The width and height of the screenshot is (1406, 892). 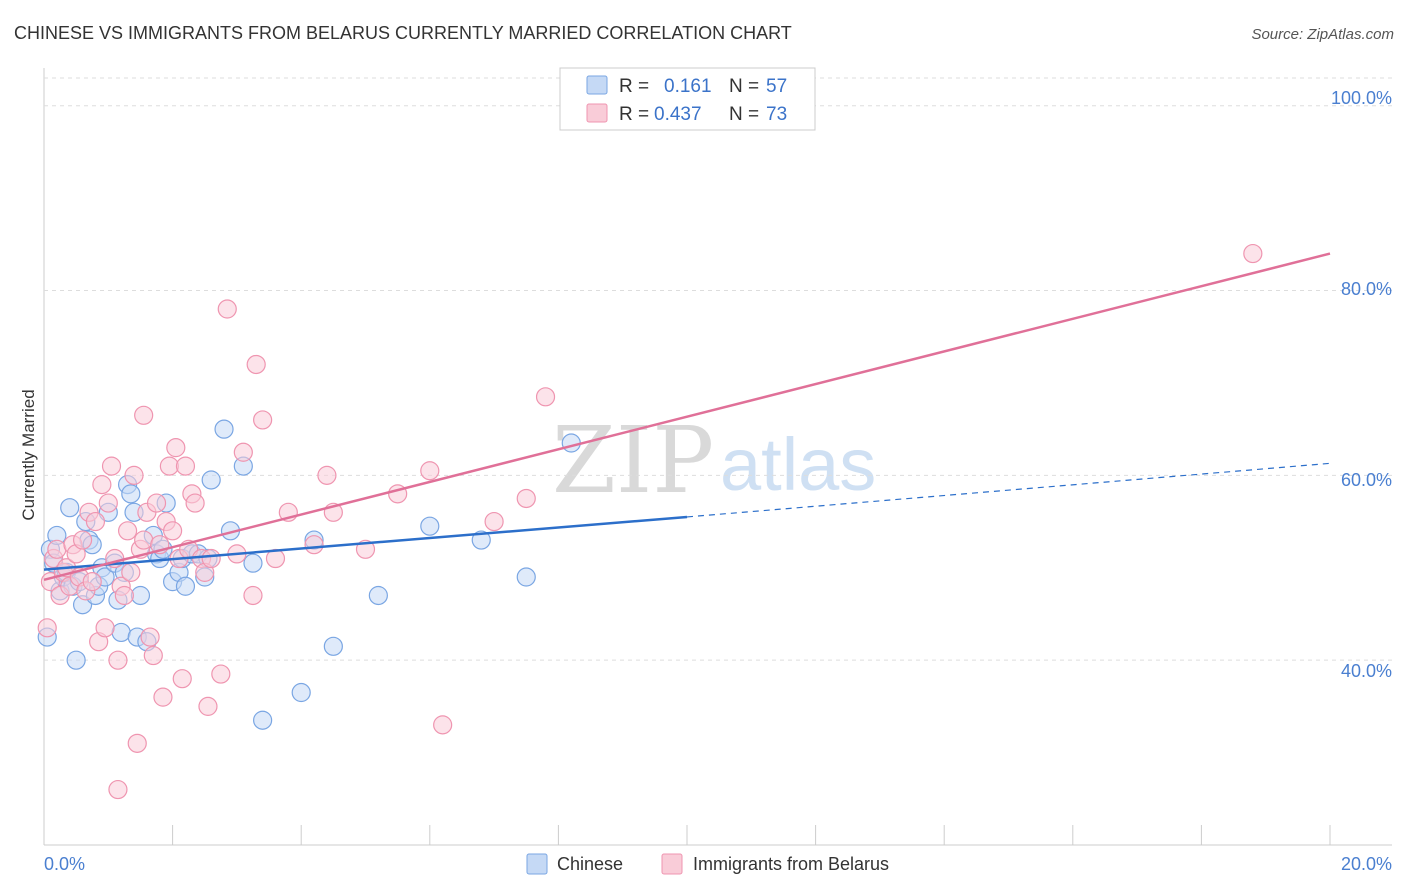 I want to click on legend-n-value-belarus: 73, so click(x=776, y=114).